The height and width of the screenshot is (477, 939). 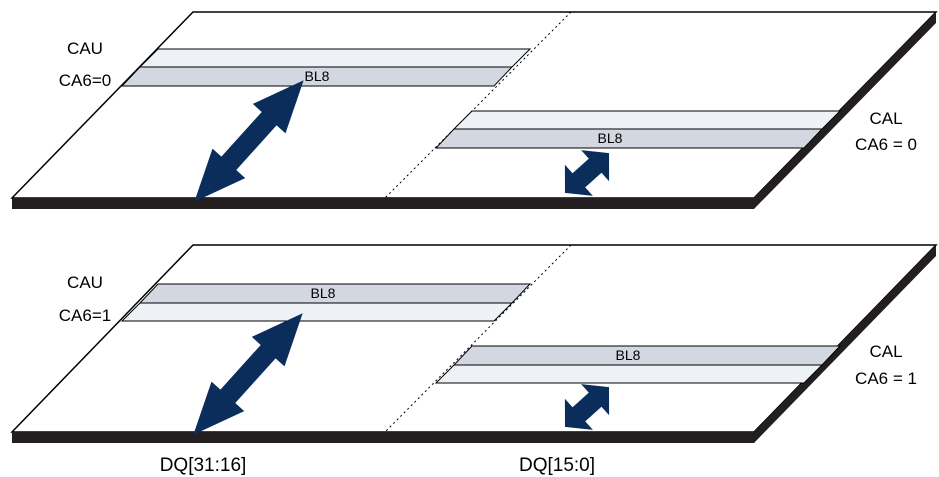 I want to click on bottom-cau-idle-stripe, so click(x=317, y=312).